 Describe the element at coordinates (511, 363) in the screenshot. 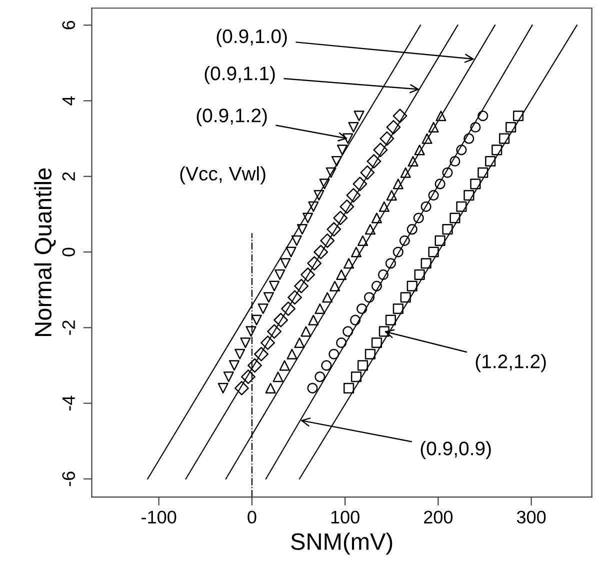

I see `annotation: (1.2,1.2)` at that location.